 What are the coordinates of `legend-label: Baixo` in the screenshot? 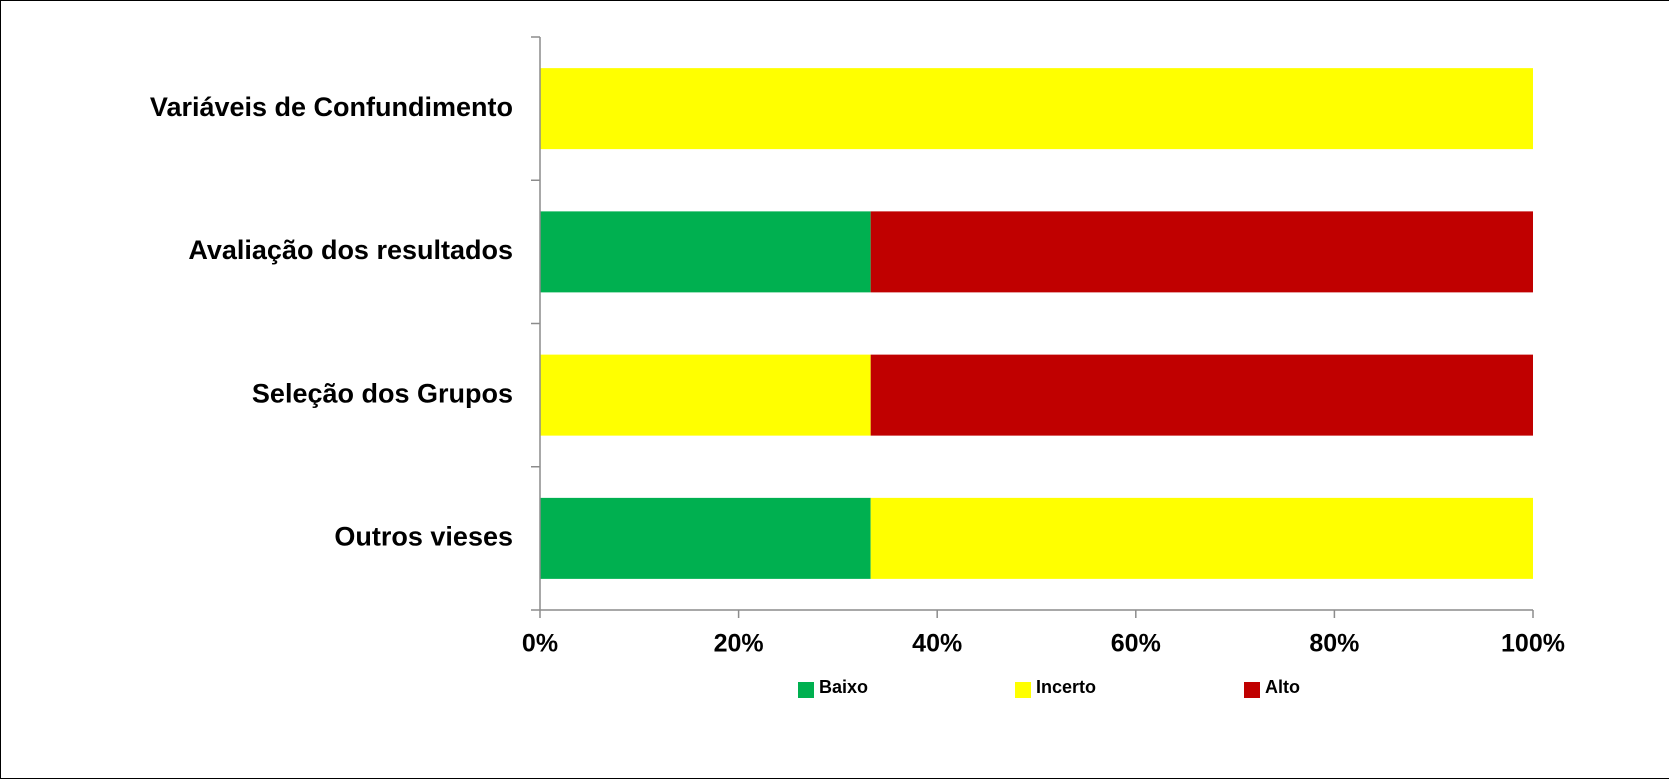 It's located at (843, 687).